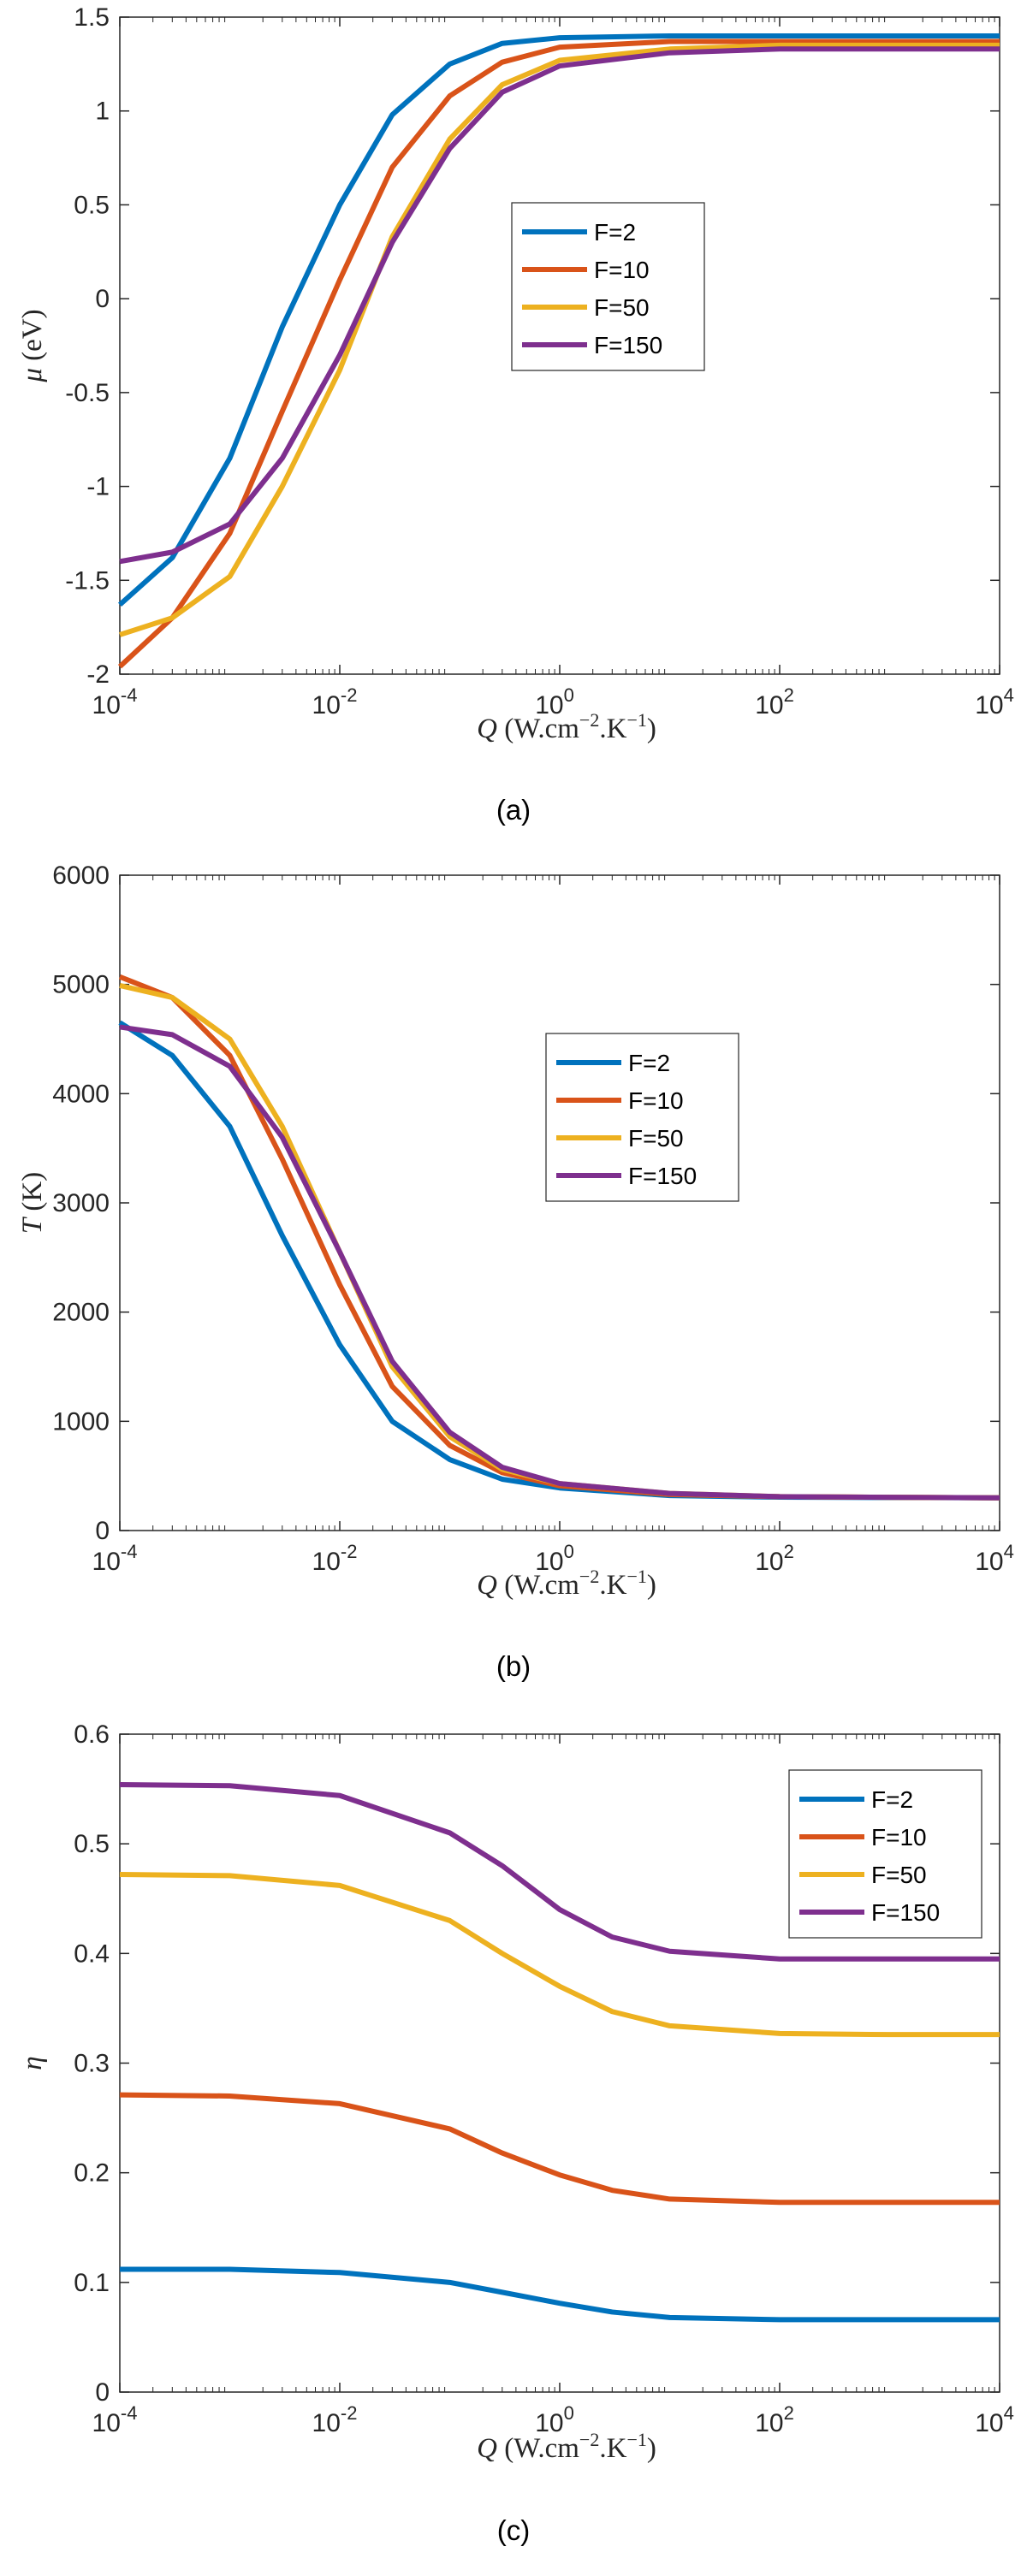  What do you see at coordinates (81, 985) in the screenshot?
I see `y-tick-label: 5000` at bounding box center [81, 985].